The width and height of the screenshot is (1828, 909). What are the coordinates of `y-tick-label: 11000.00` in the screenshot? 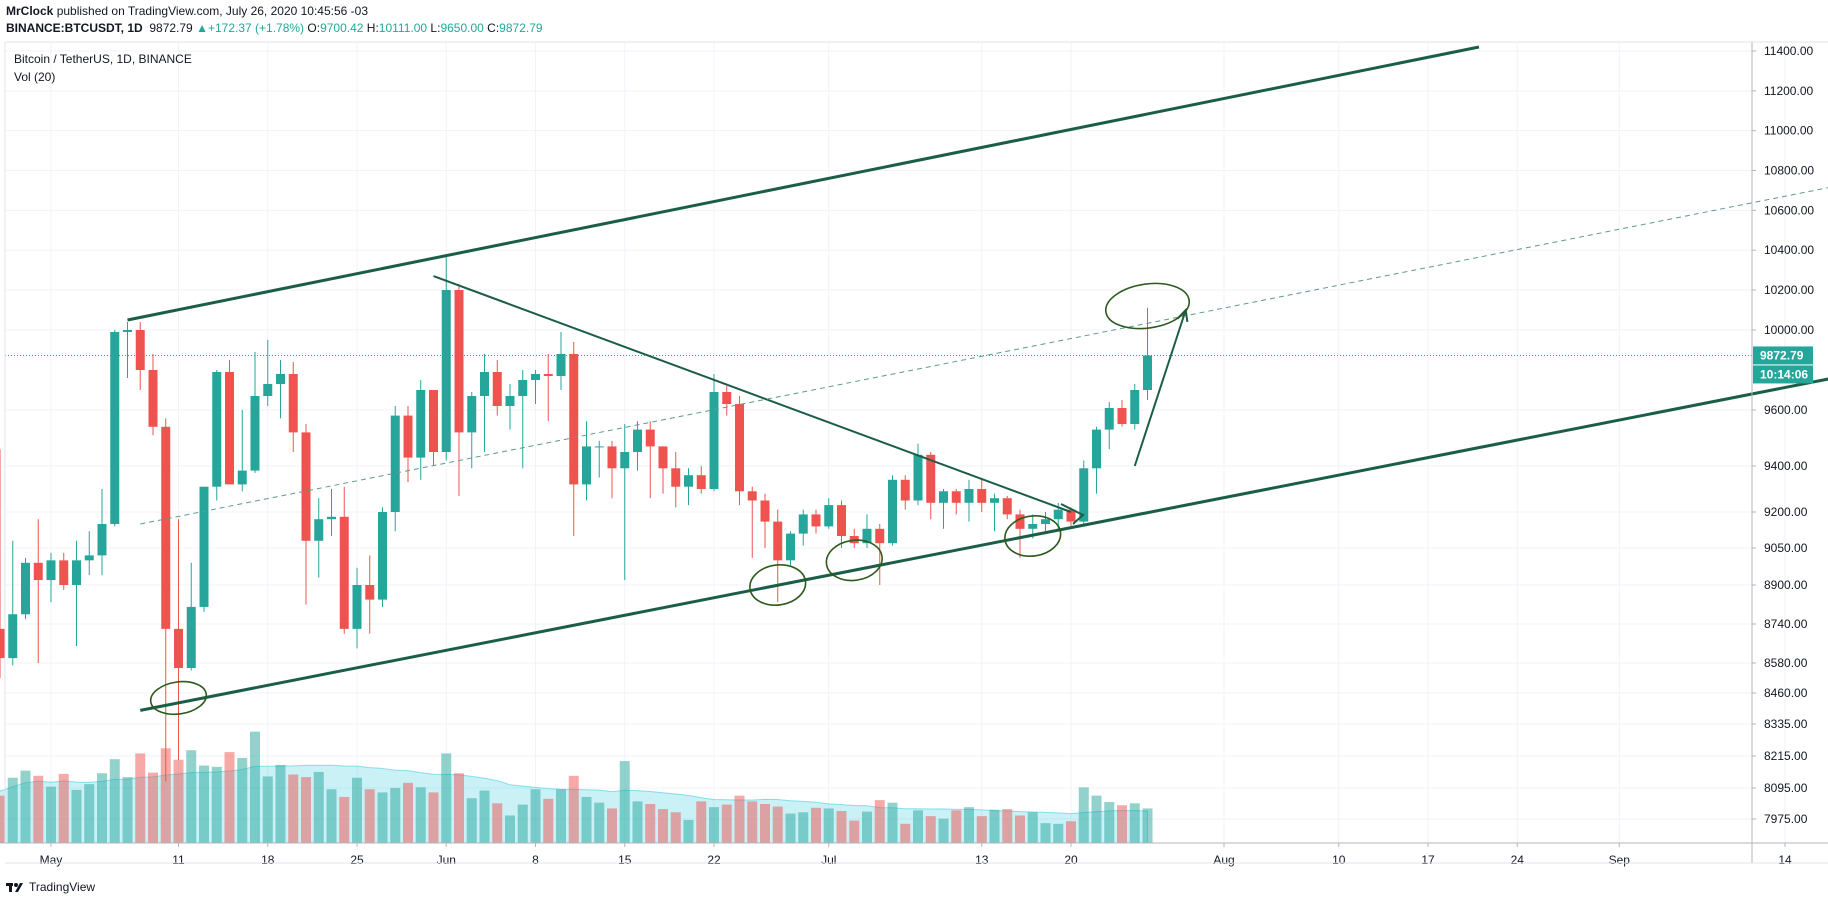 It's located at (1788, 131).